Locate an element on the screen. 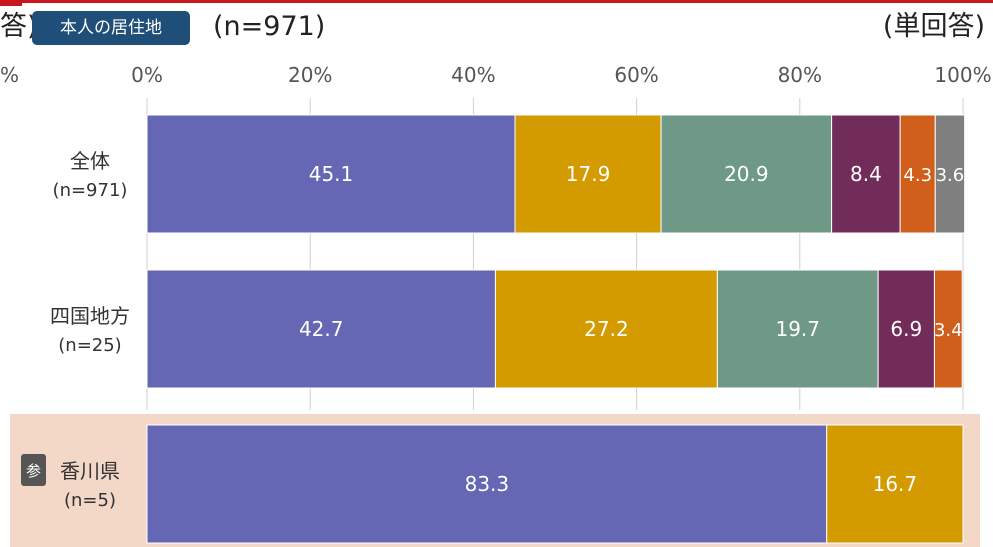  residence-tag: 本人の居住地 is located at coordinates (111, 28).